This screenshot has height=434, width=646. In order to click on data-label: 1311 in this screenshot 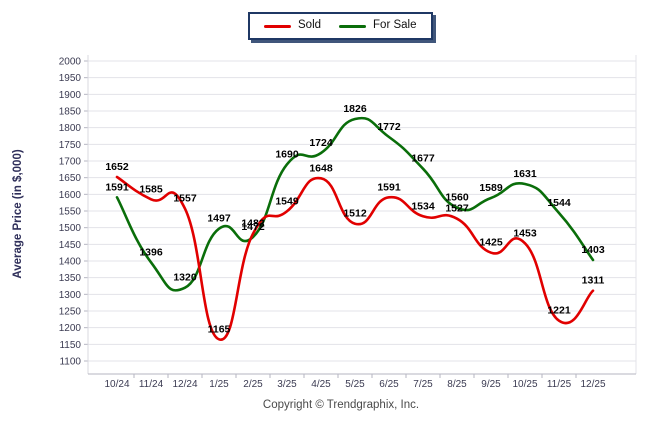, I will do `click(593, 281)`.